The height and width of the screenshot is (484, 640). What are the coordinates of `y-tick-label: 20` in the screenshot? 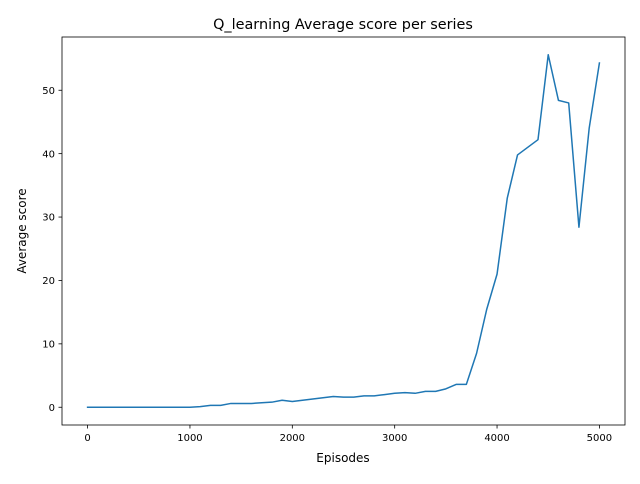 It's located at (48, 281).